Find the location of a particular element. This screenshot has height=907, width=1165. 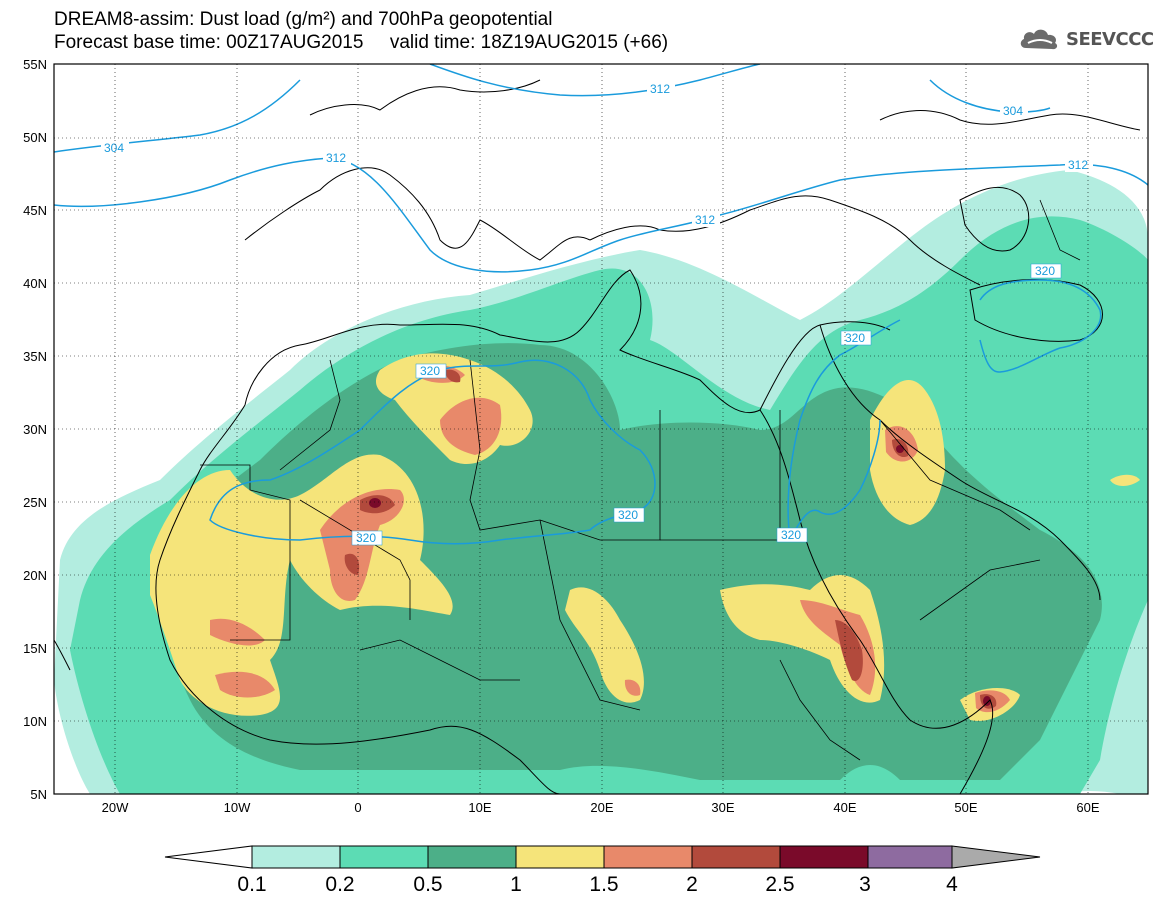

contour-label-312-north: 312 is located at coordinates (661, 89).